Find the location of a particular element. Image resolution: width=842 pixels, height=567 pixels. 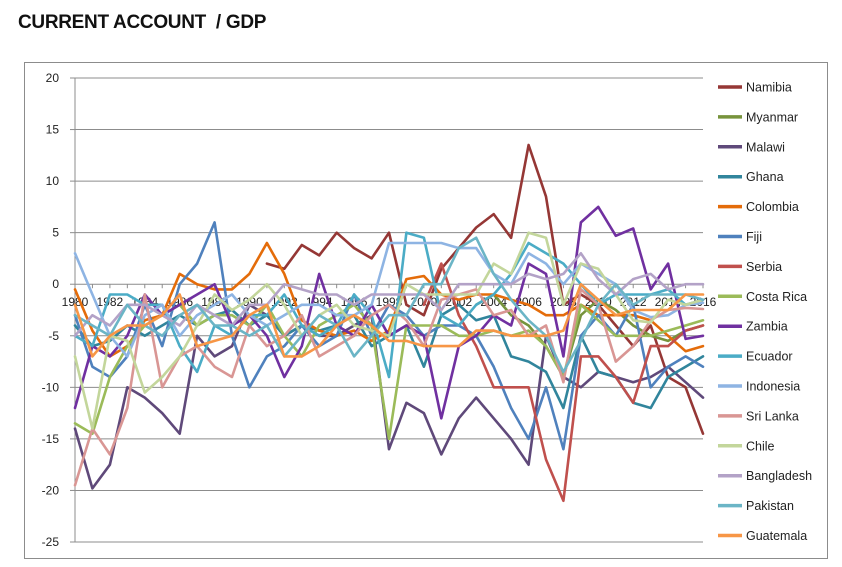

y-tick-label: 15 is located at coordinates (53, 130).